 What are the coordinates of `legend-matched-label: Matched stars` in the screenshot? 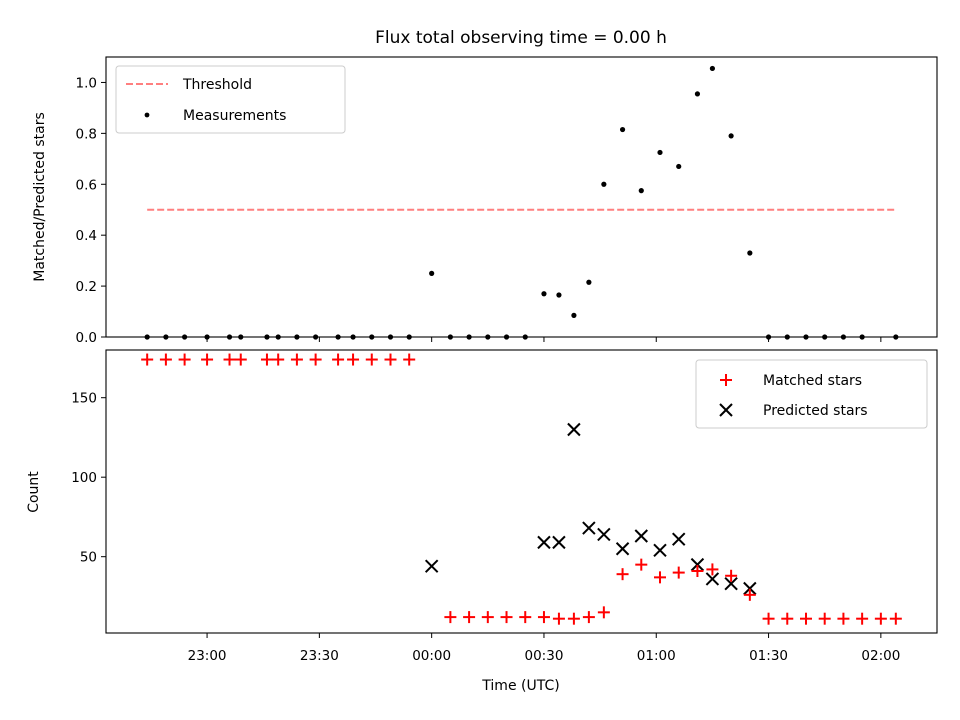 It's located at (812, 381).